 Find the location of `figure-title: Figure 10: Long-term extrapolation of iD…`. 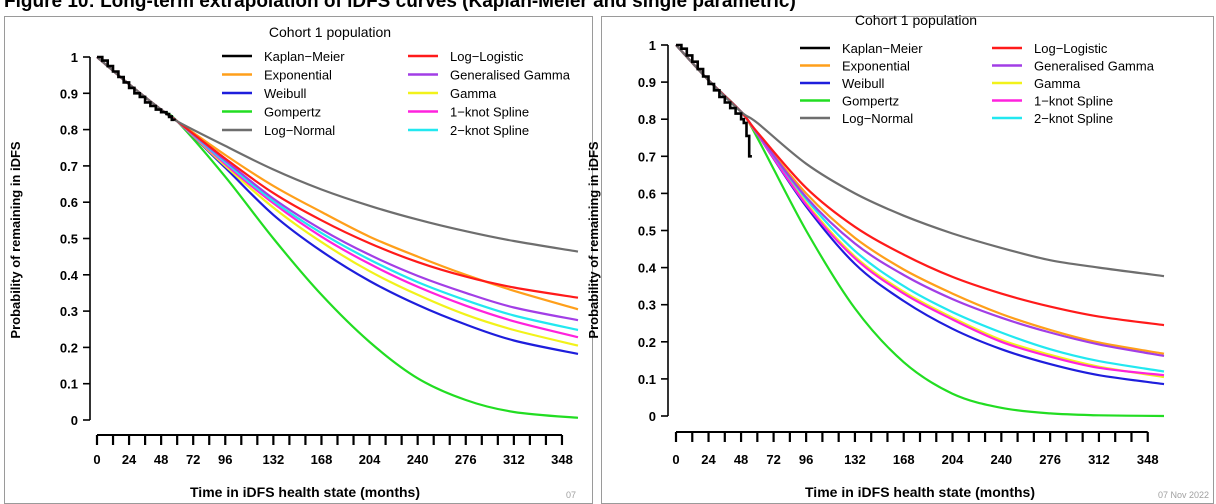

figure-title: Figure 10: Long-term extrapolation of iD… is located at coordinates (400, 6).